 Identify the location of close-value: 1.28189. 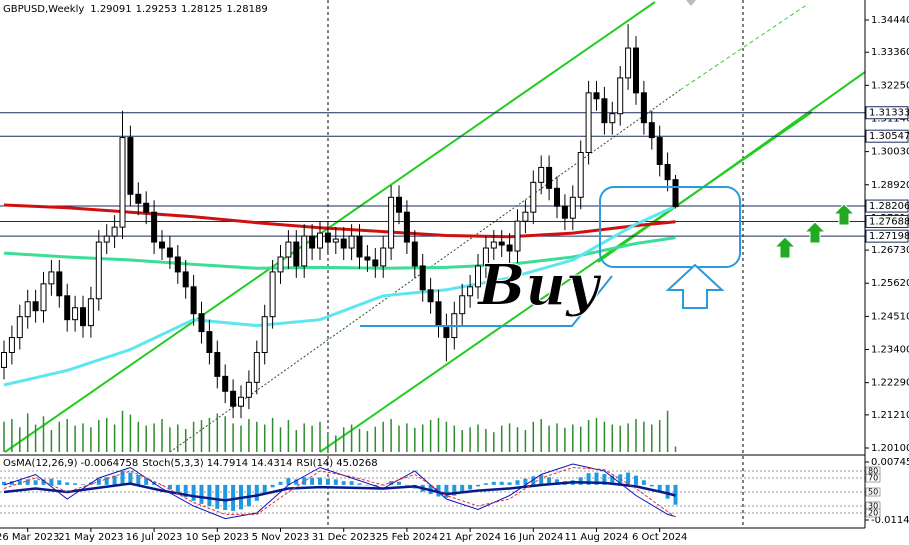
(246, 9).